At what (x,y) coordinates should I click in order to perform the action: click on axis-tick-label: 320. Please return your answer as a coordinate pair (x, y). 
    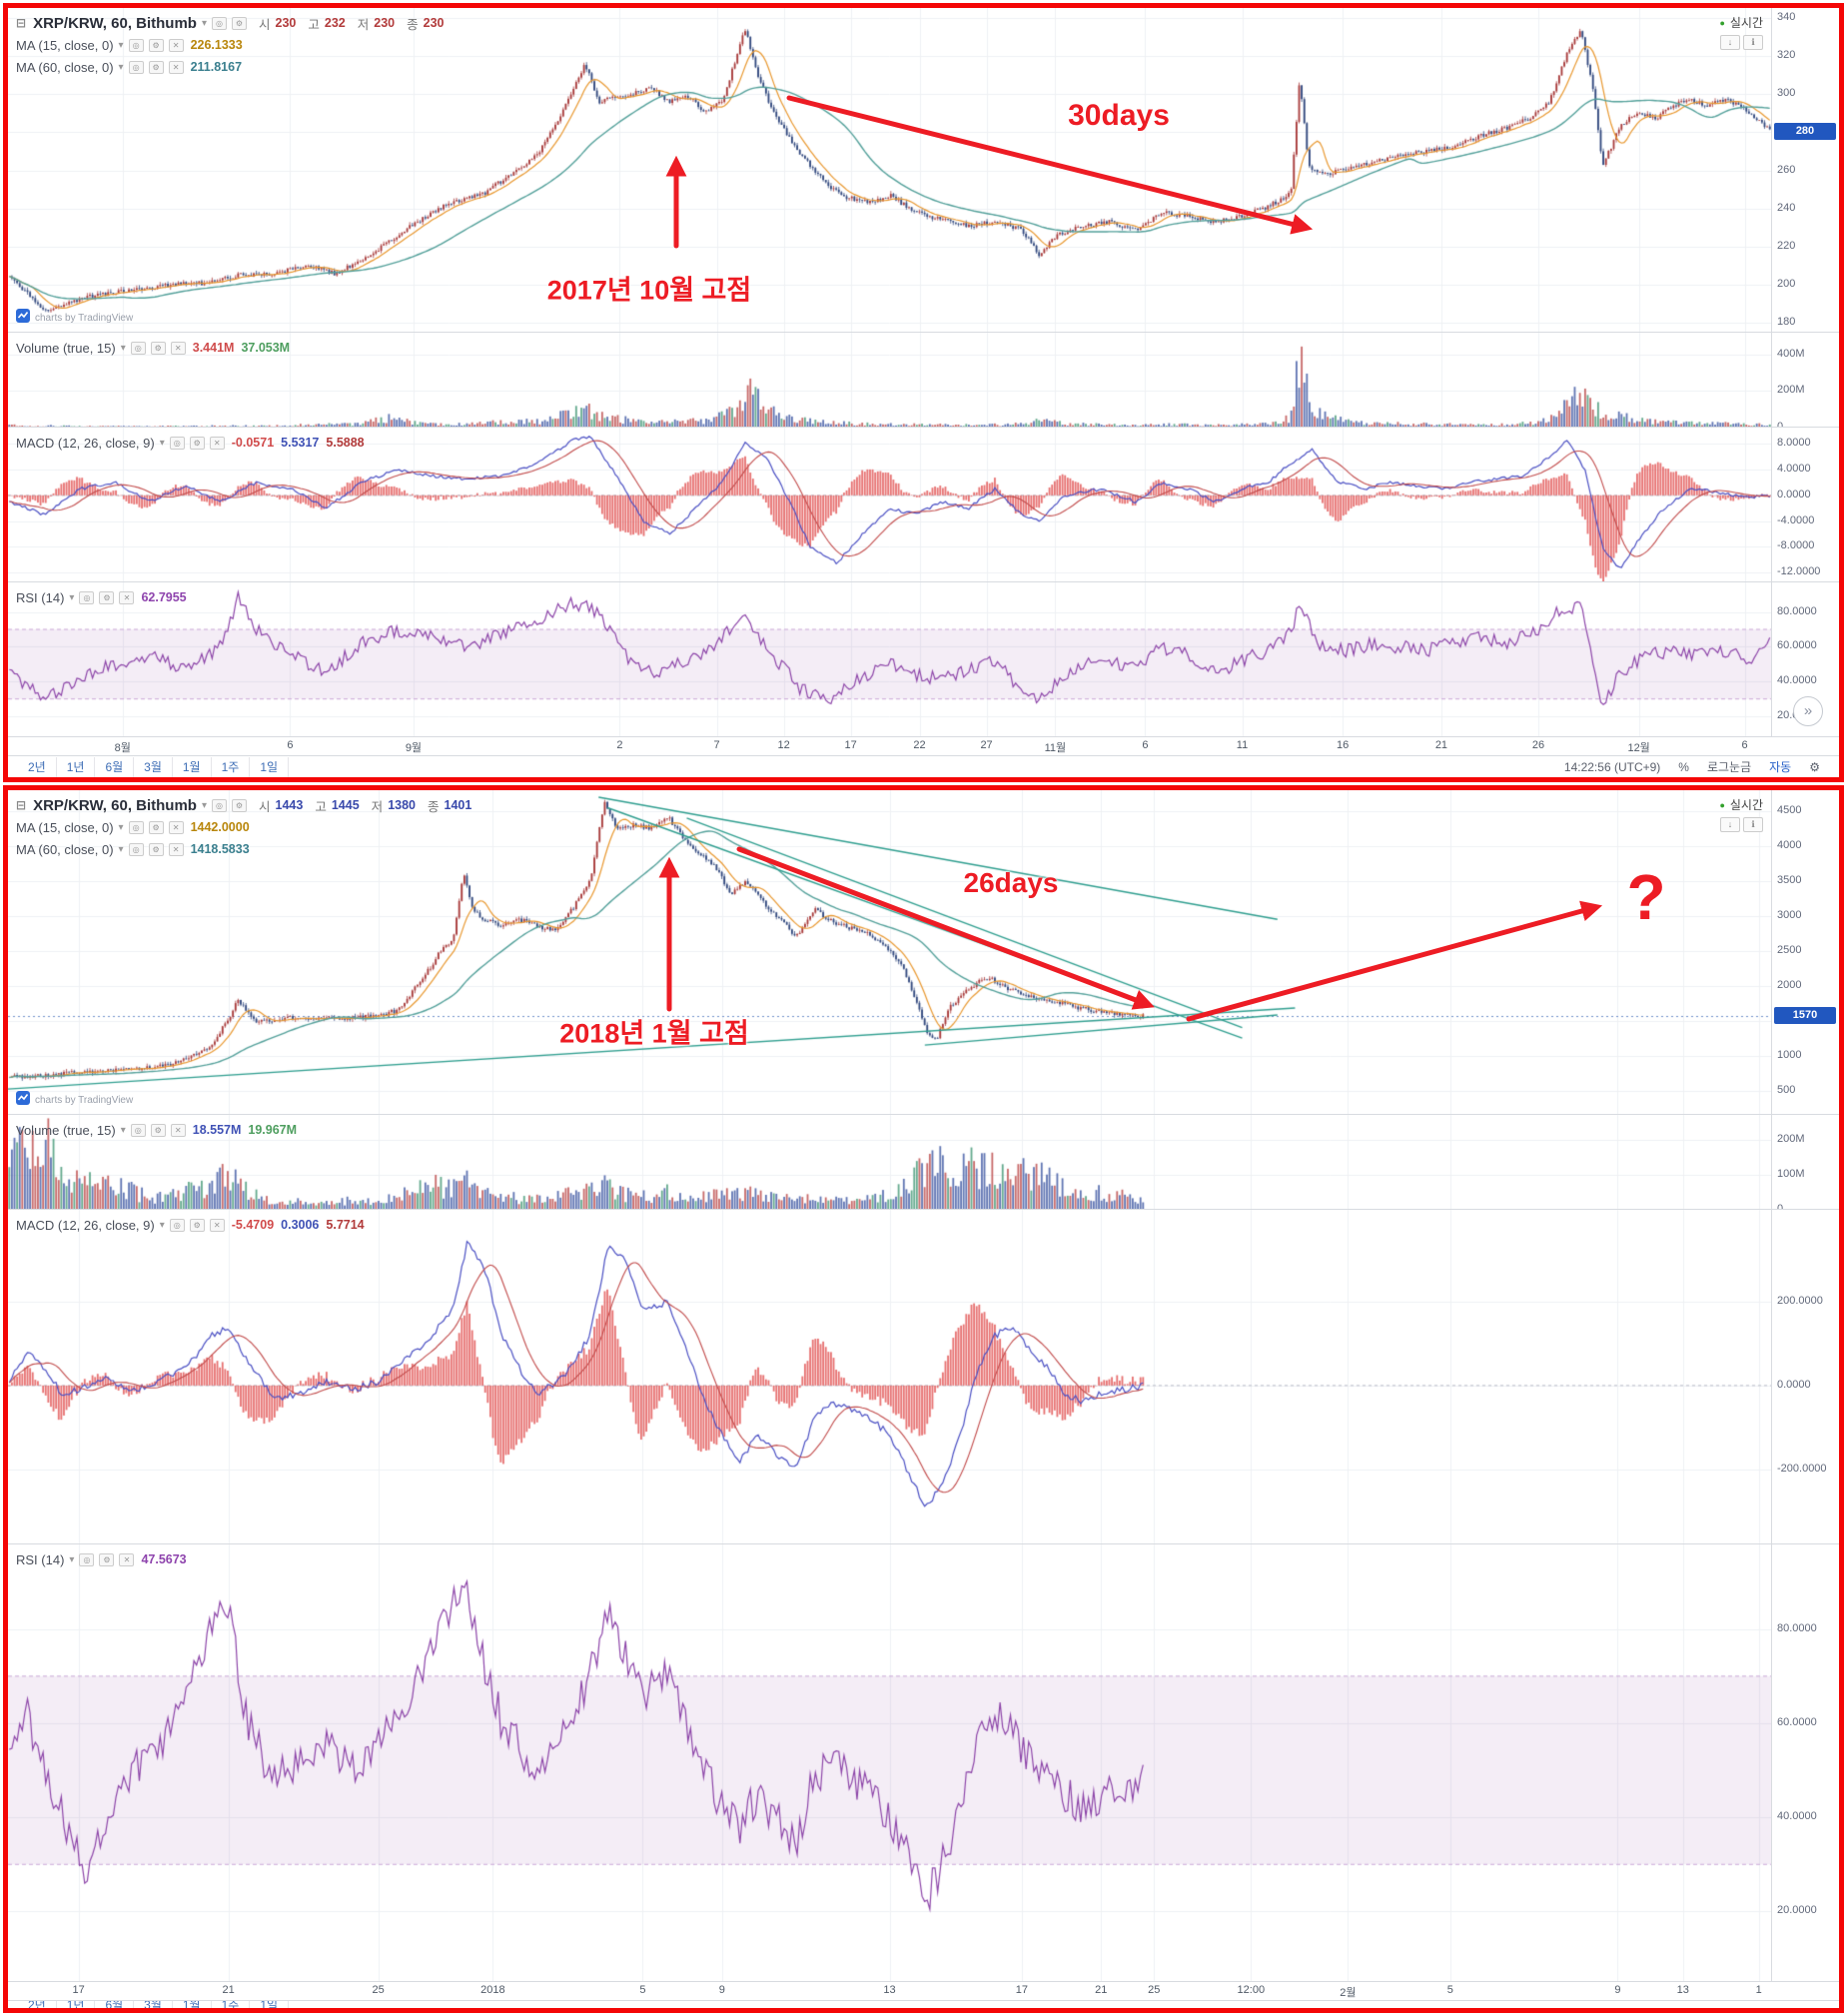
    Looking at the image, I should click on (1786, 54).